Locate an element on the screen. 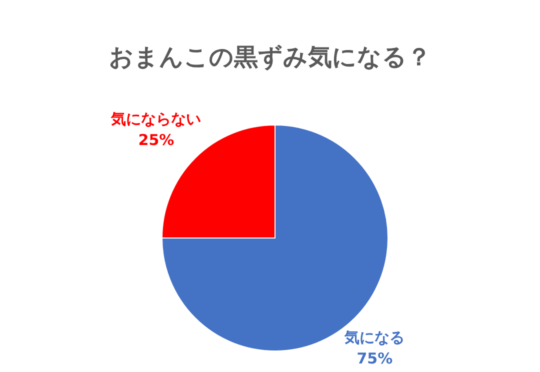 The image size is (540, 372). data-label: 75% is located at coordinates (374, 359).